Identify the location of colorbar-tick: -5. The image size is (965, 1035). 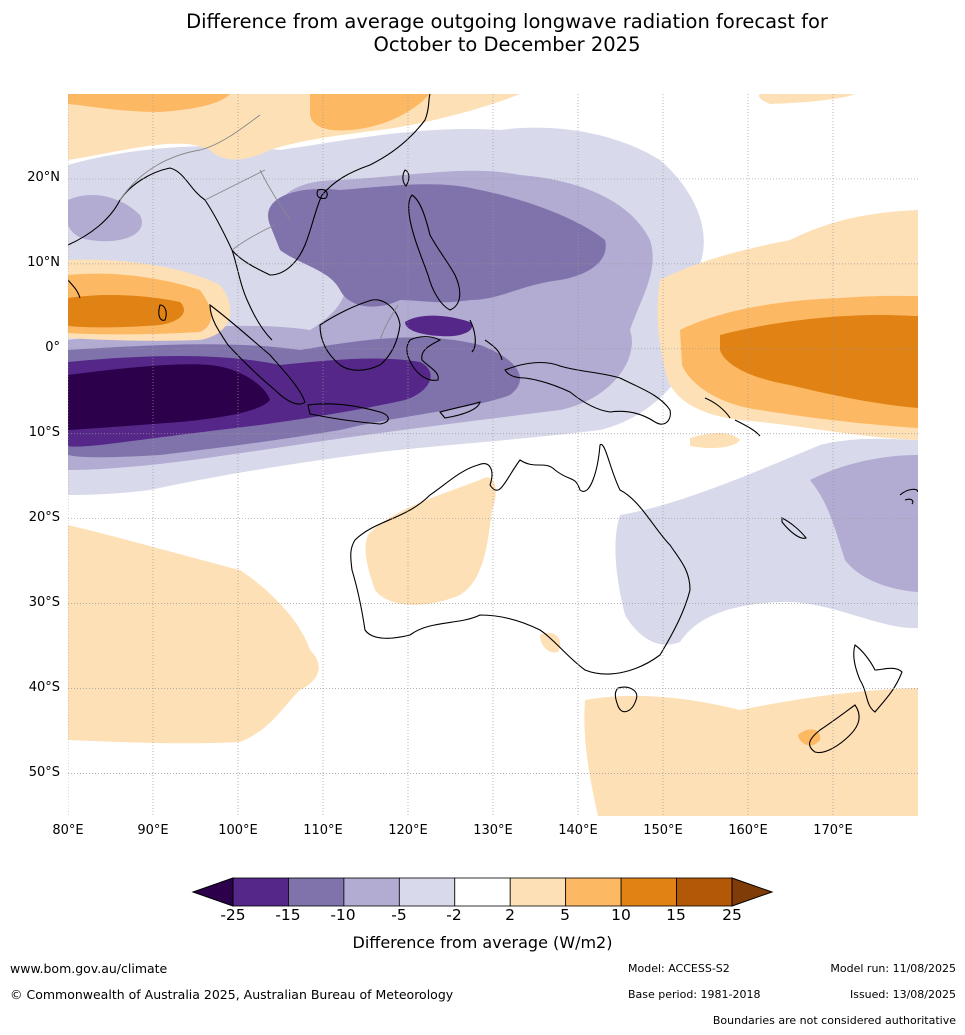
(399, 915).